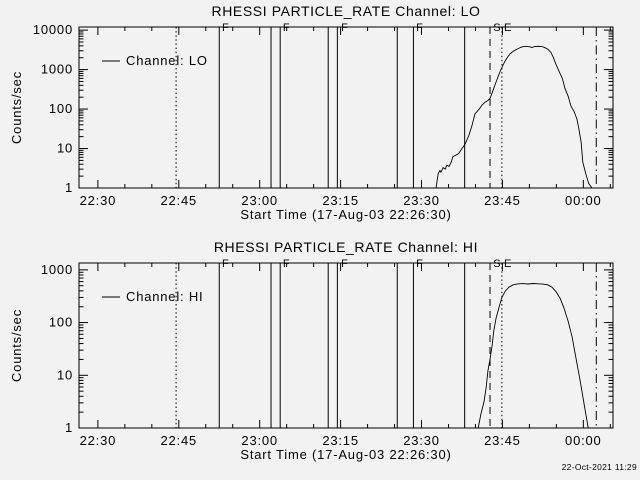 The image size is (640, 480). What do you see at coordinates (533, 356) in the screenshot?
I see `data-curve-hi` at bounding box center [533, 356].